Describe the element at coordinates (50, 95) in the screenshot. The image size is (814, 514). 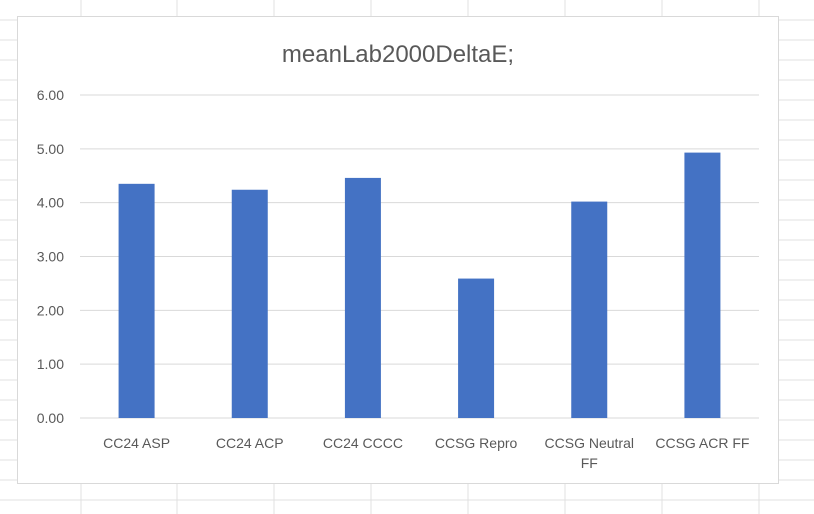
I see `y-tick-label: 6.00` at that location.